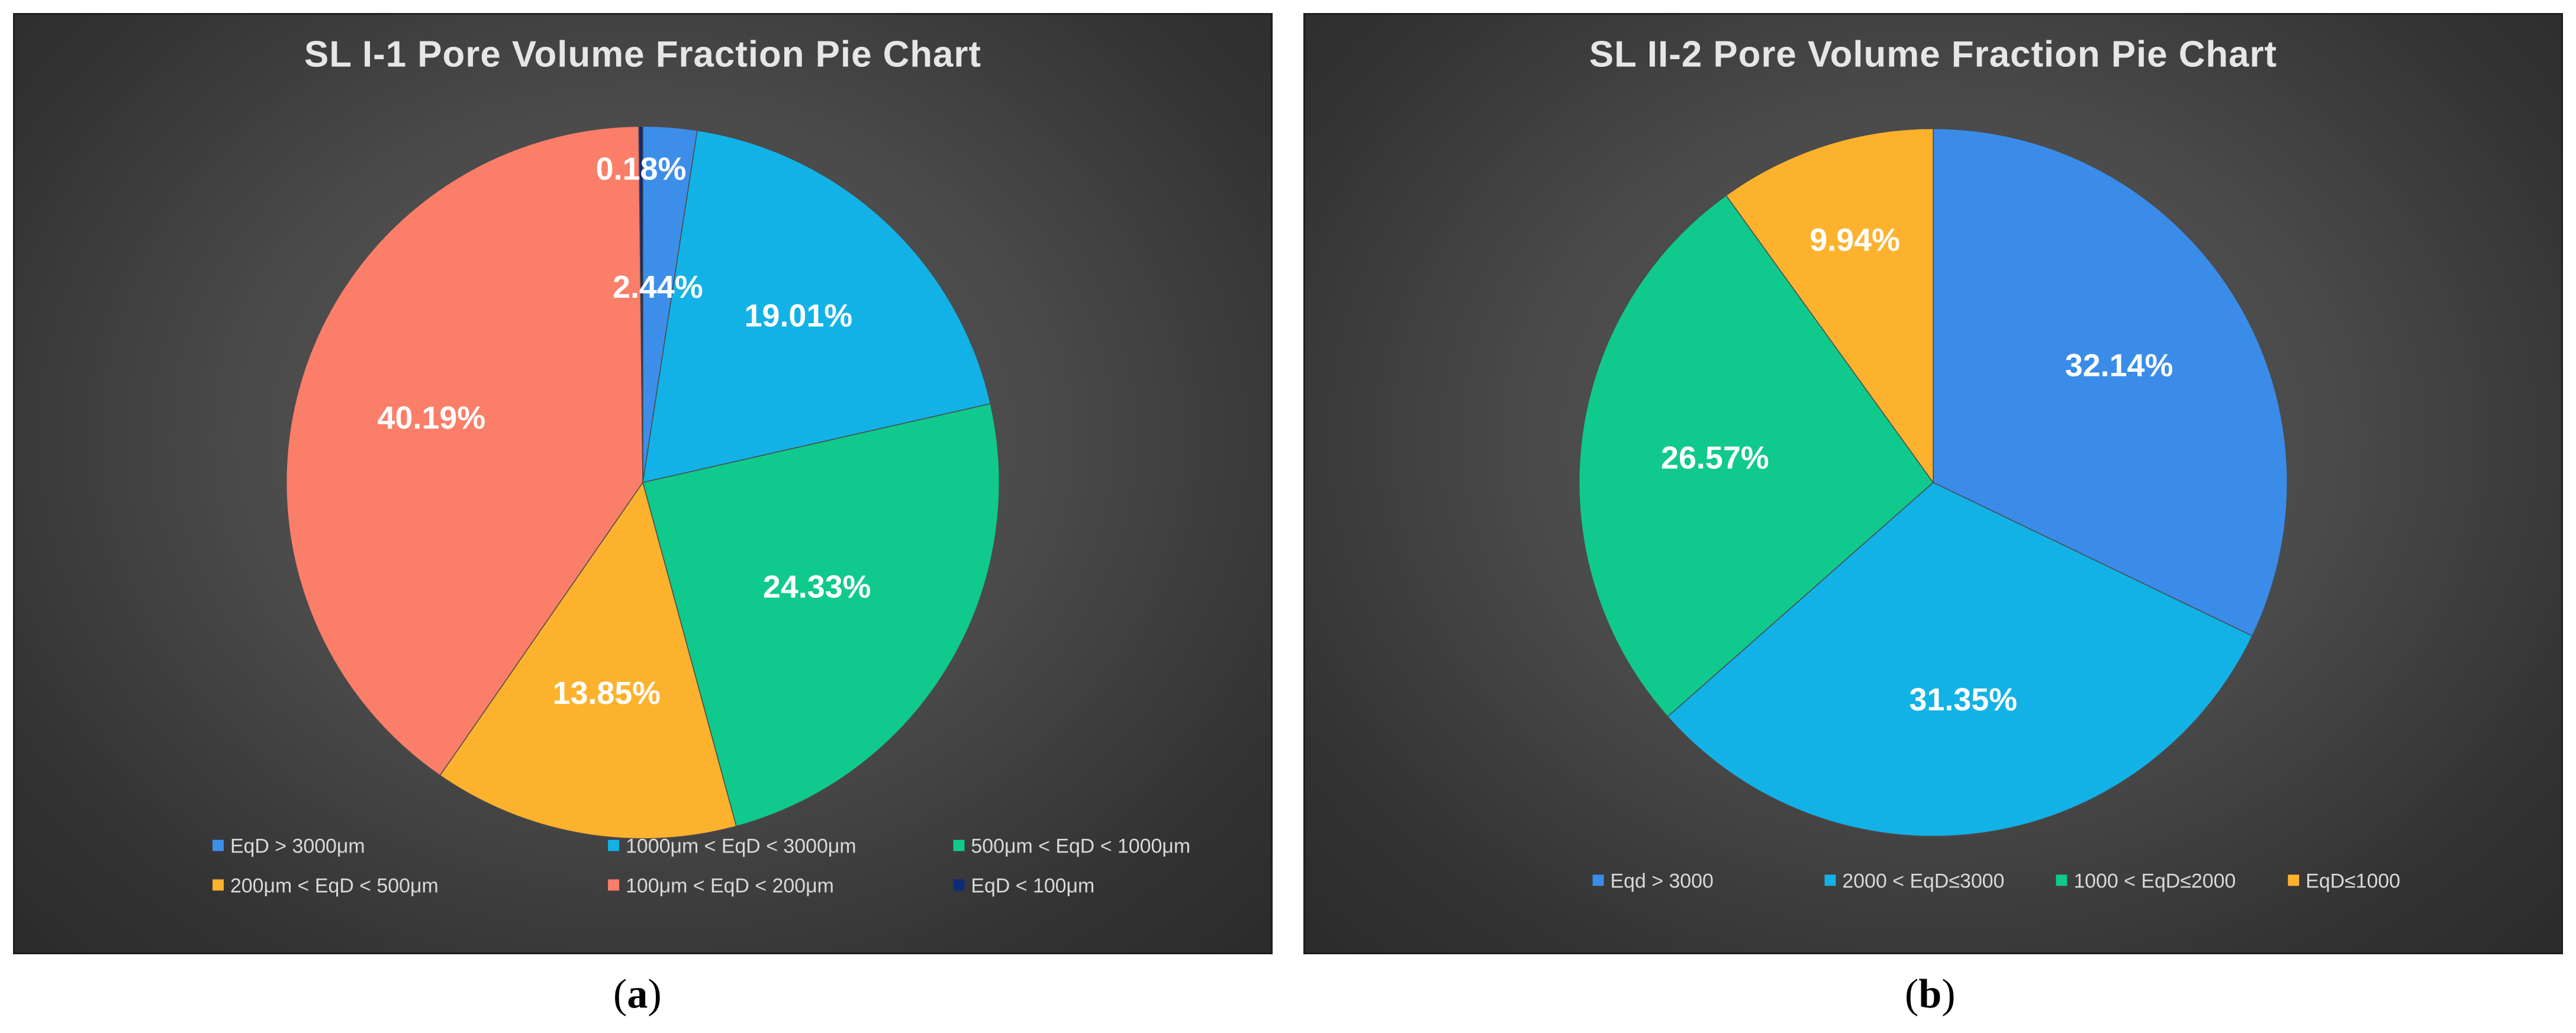 This screenshot has height=1033, width=2576. I want to click on figure-caption-a: (a), so click(638, 994).